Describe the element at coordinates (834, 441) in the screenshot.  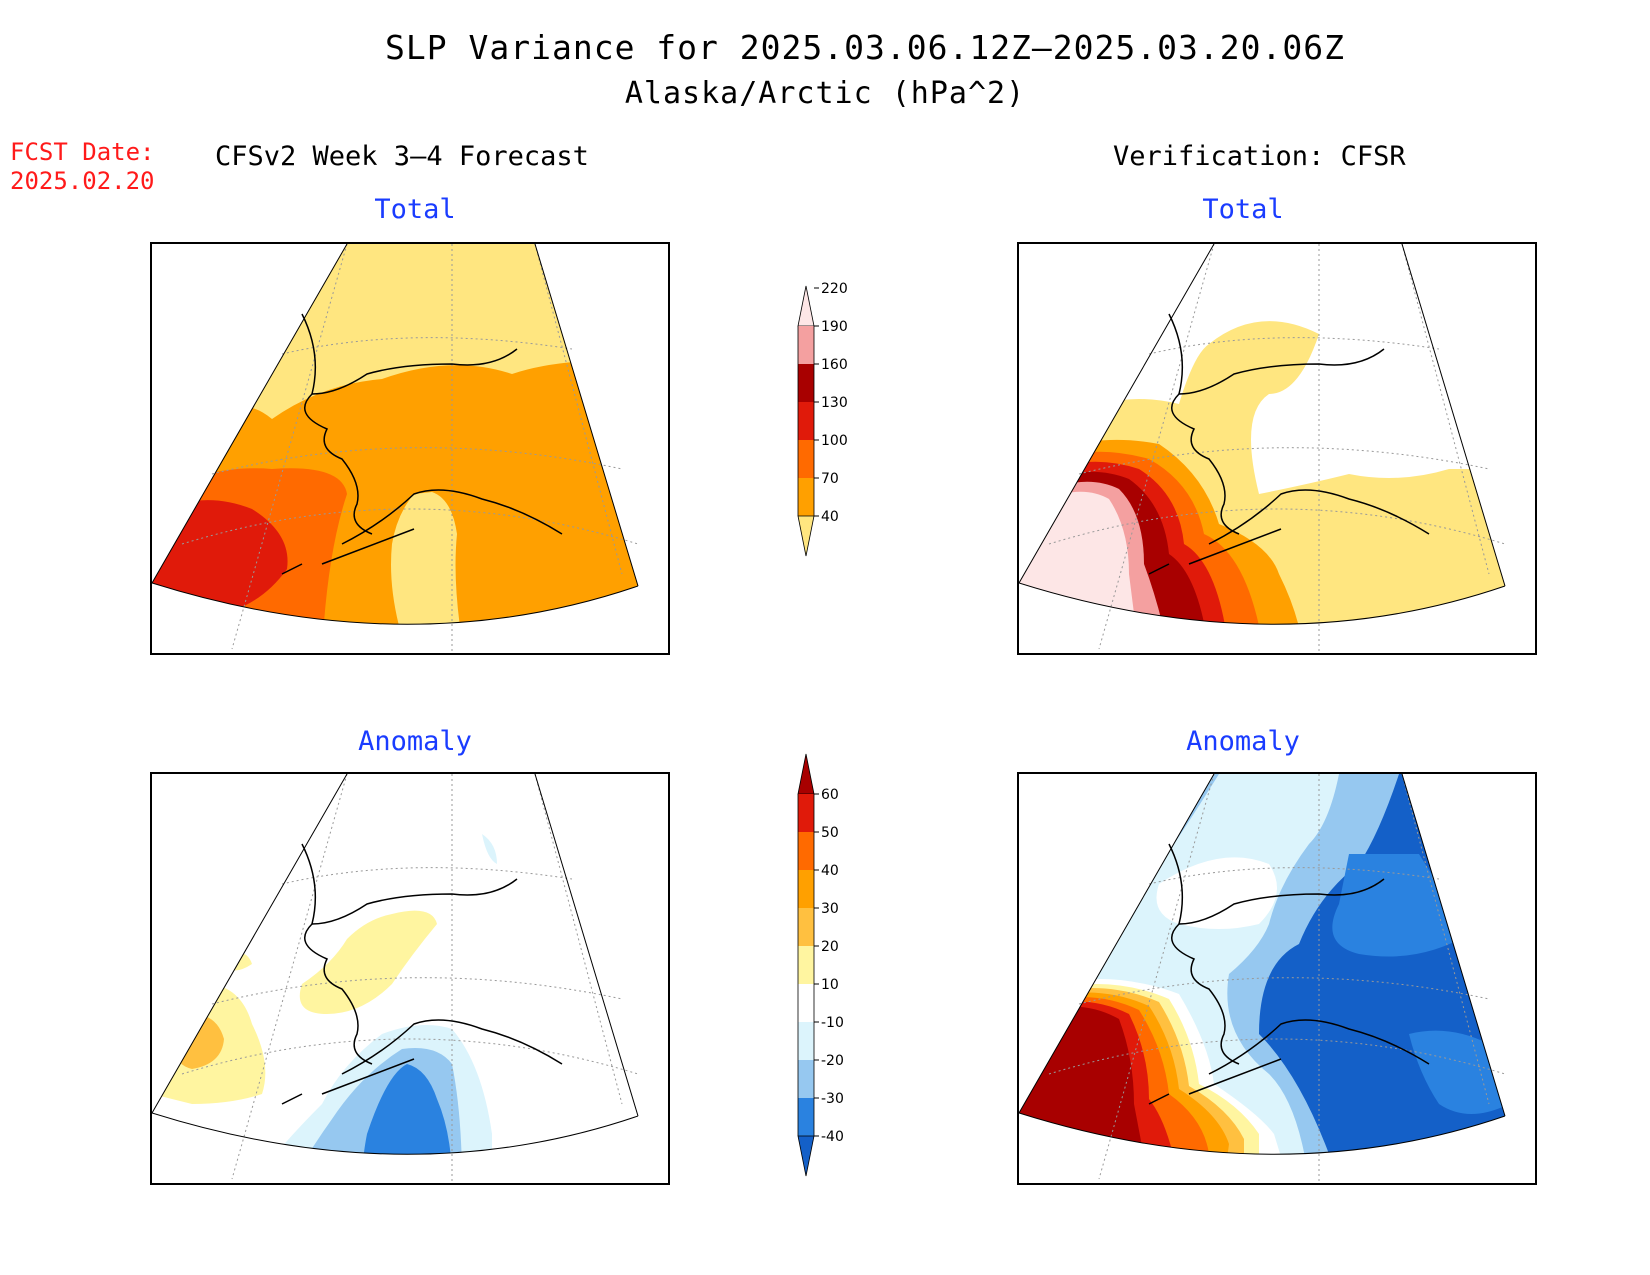
I see `colorbar-tick-label: 100` at that location.